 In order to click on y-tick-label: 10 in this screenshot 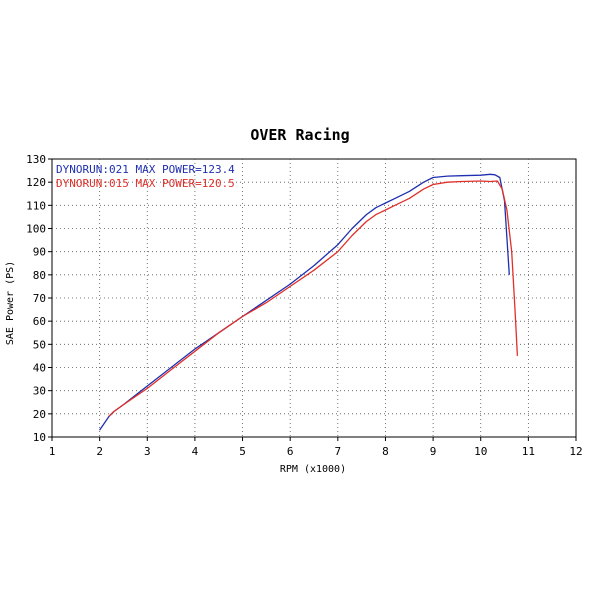, I will do `click(39, 437)`.